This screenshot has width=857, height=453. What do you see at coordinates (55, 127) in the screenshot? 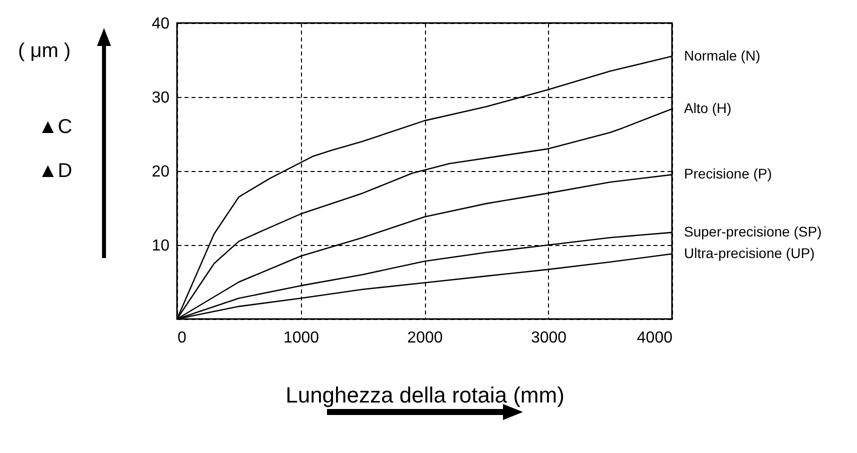
I see `text: ▲C` at bounding box center [55, 127].